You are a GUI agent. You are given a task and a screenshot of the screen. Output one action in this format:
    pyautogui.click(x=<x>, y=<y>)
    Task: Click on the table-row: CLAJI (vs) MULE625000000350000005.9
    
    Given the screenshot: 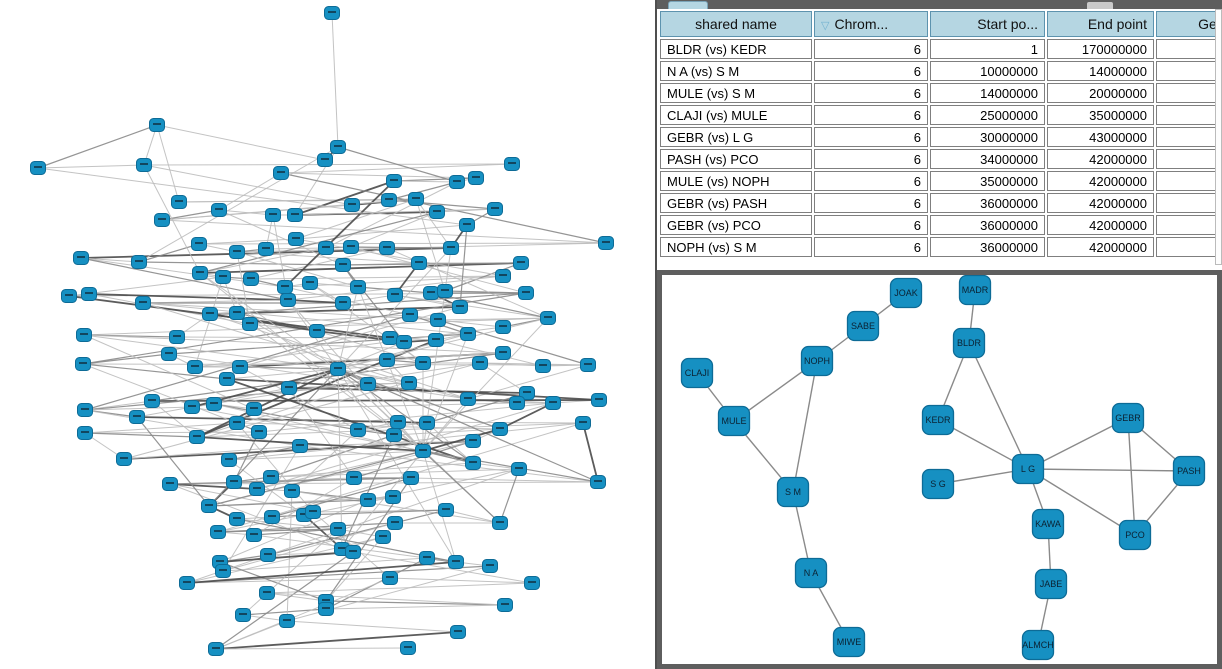 What is the action you would take?
    pyautogui.click(x=941, y=115)
    